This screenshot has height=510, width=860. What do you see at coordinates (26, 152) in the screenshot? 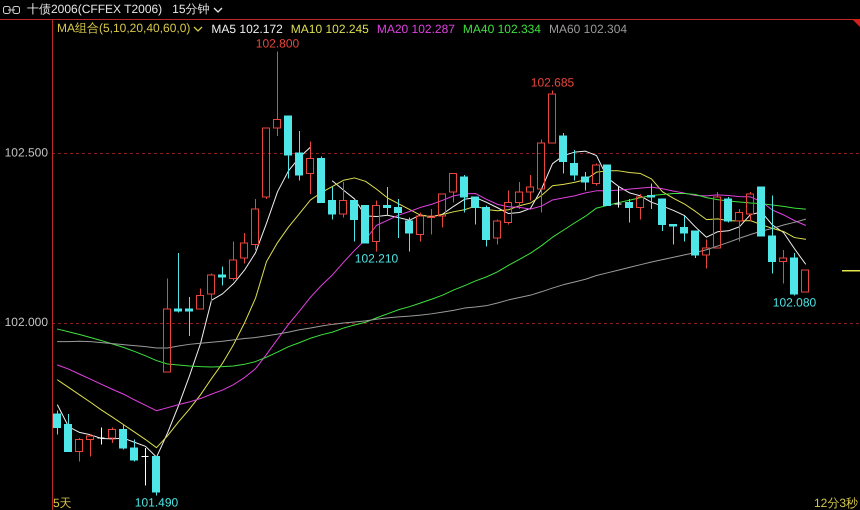
I see `y-tick-label: 102.500` at bounding box center [26, 152].